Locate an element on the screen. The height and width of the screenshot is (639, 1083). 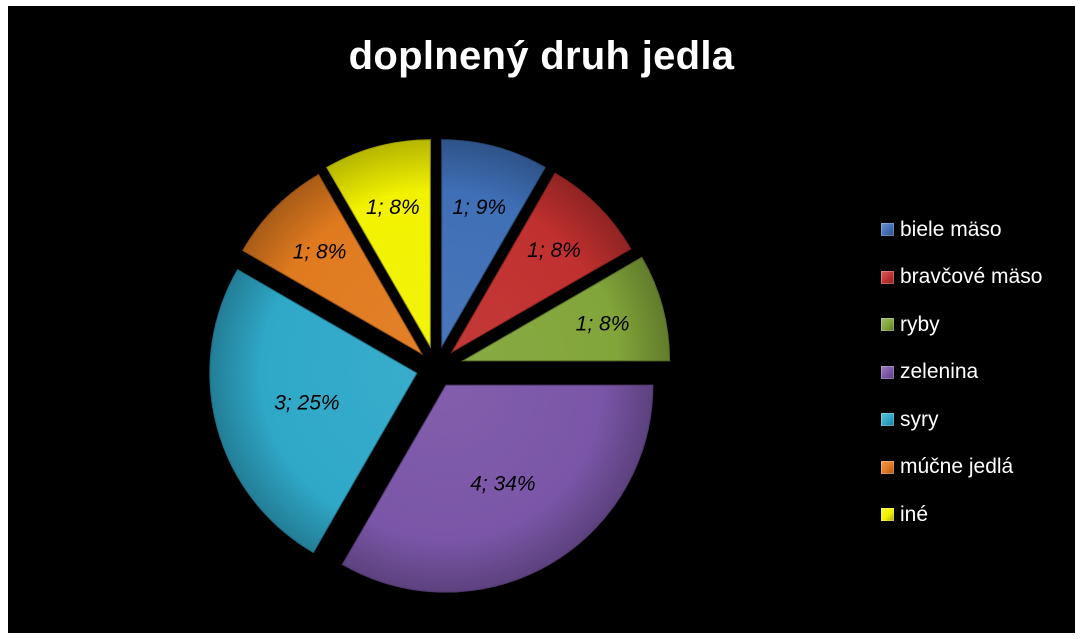
legend-item-5: syry is located at coordinates (976, 420).